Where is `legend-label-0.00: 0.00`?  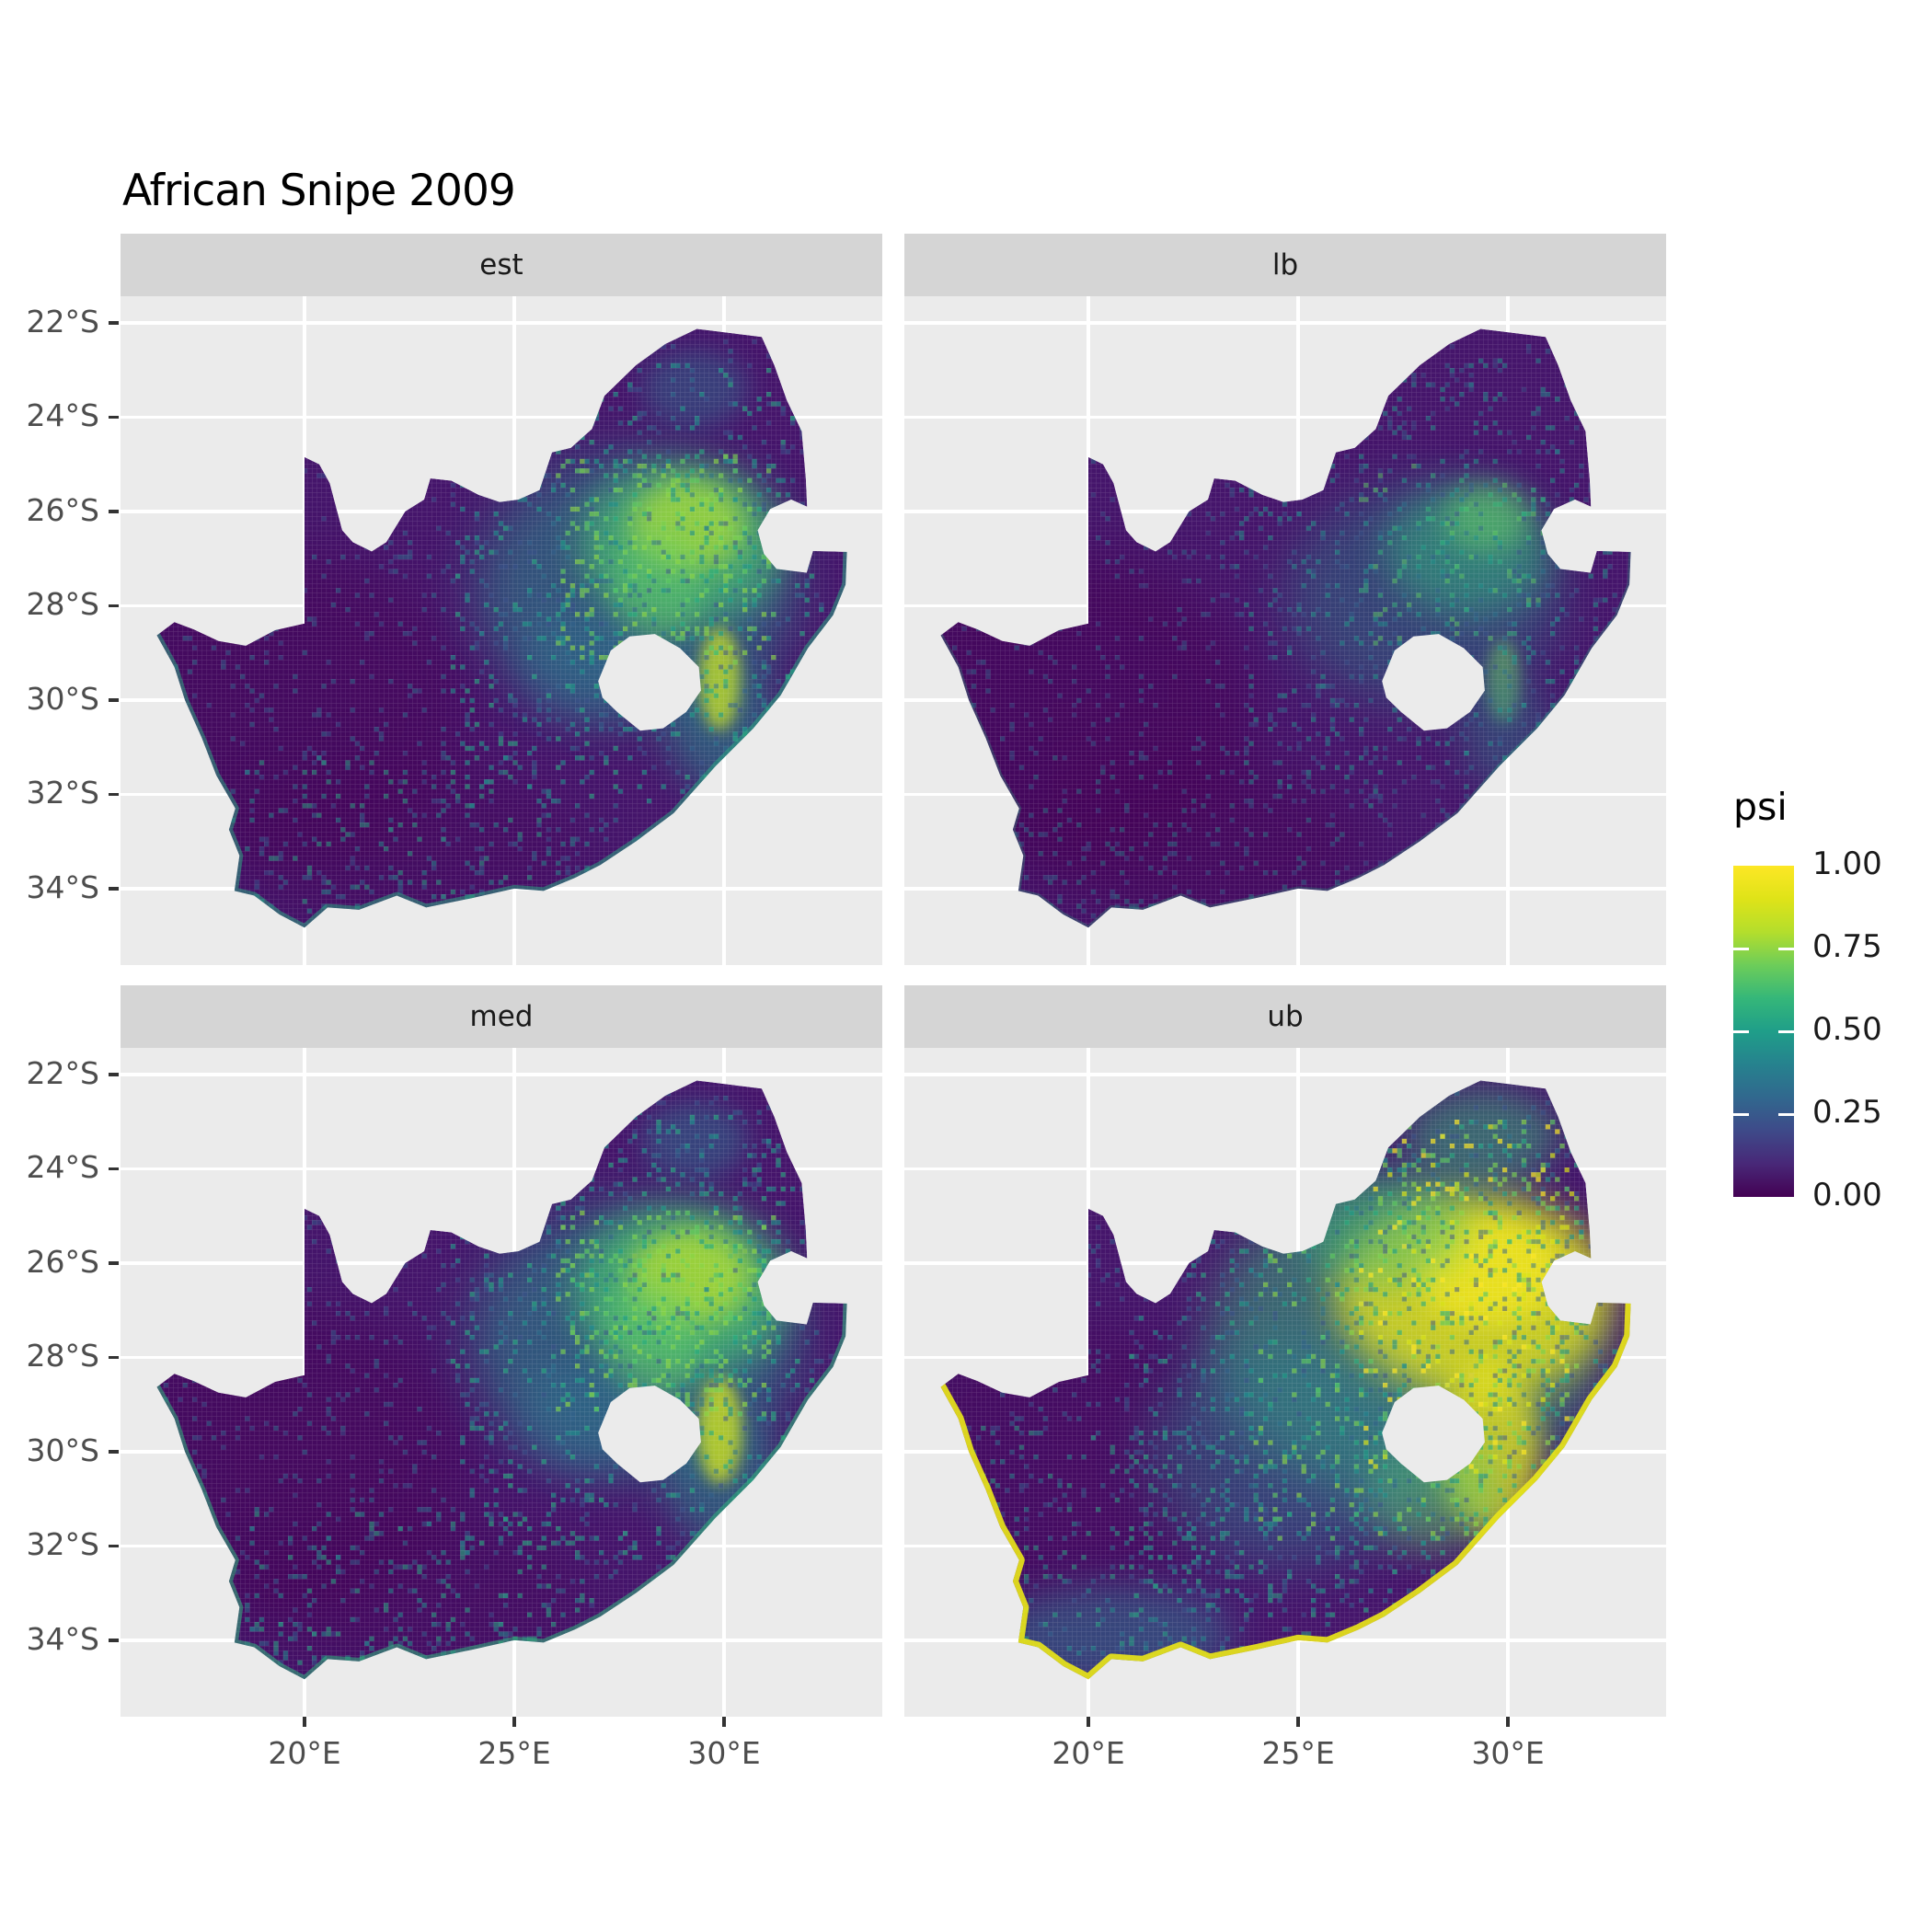 legend-label-0.00: 0.00 is located at coordinates (1847, 1195).